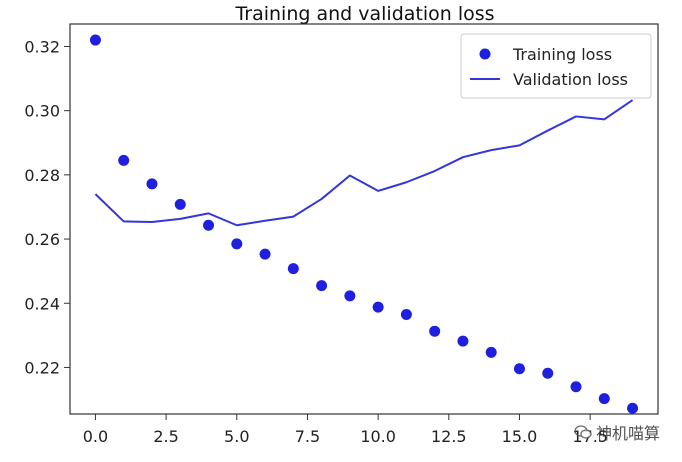 The height and width of the screenshot is (462, 682). I want to click on legend: Training loss Validation loss, so click(556, 66).